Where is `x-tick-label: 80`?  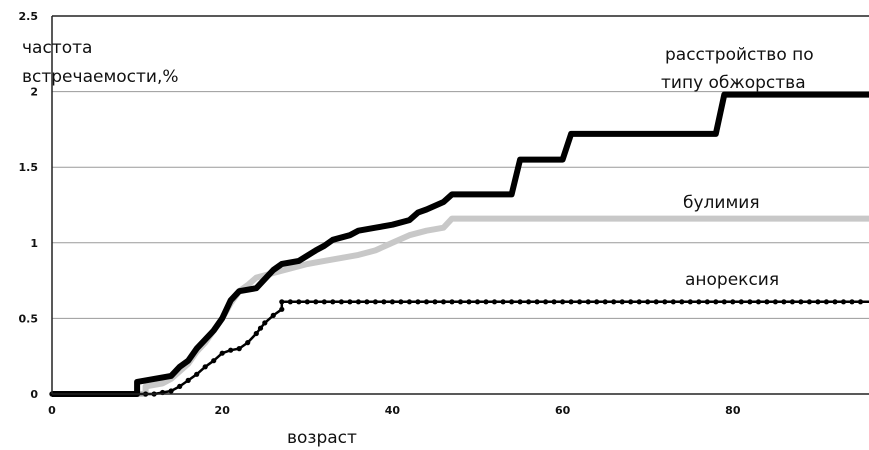 x-tick-label: 80 is located at coordinates (733, 410).